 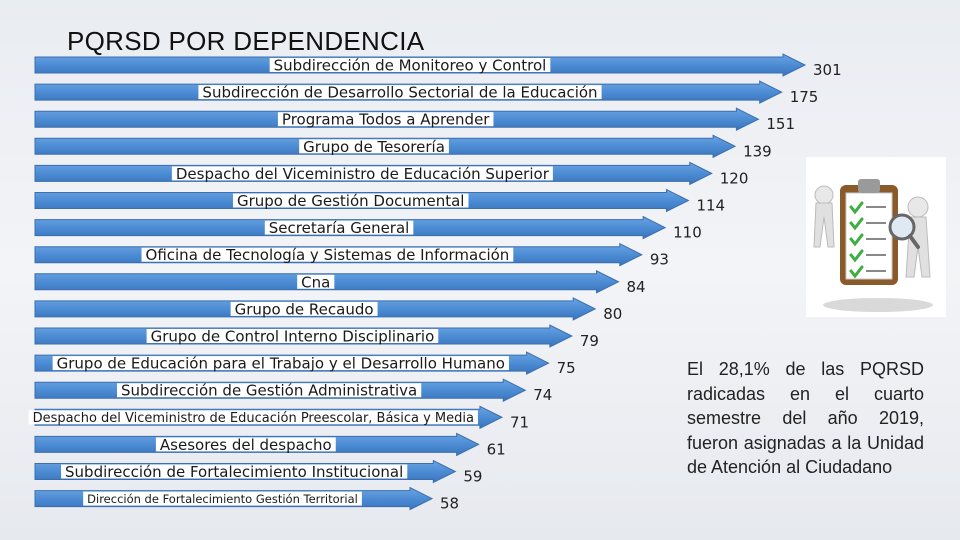 I want to click on bar-value-label: 74, so click(x=542, y=395).